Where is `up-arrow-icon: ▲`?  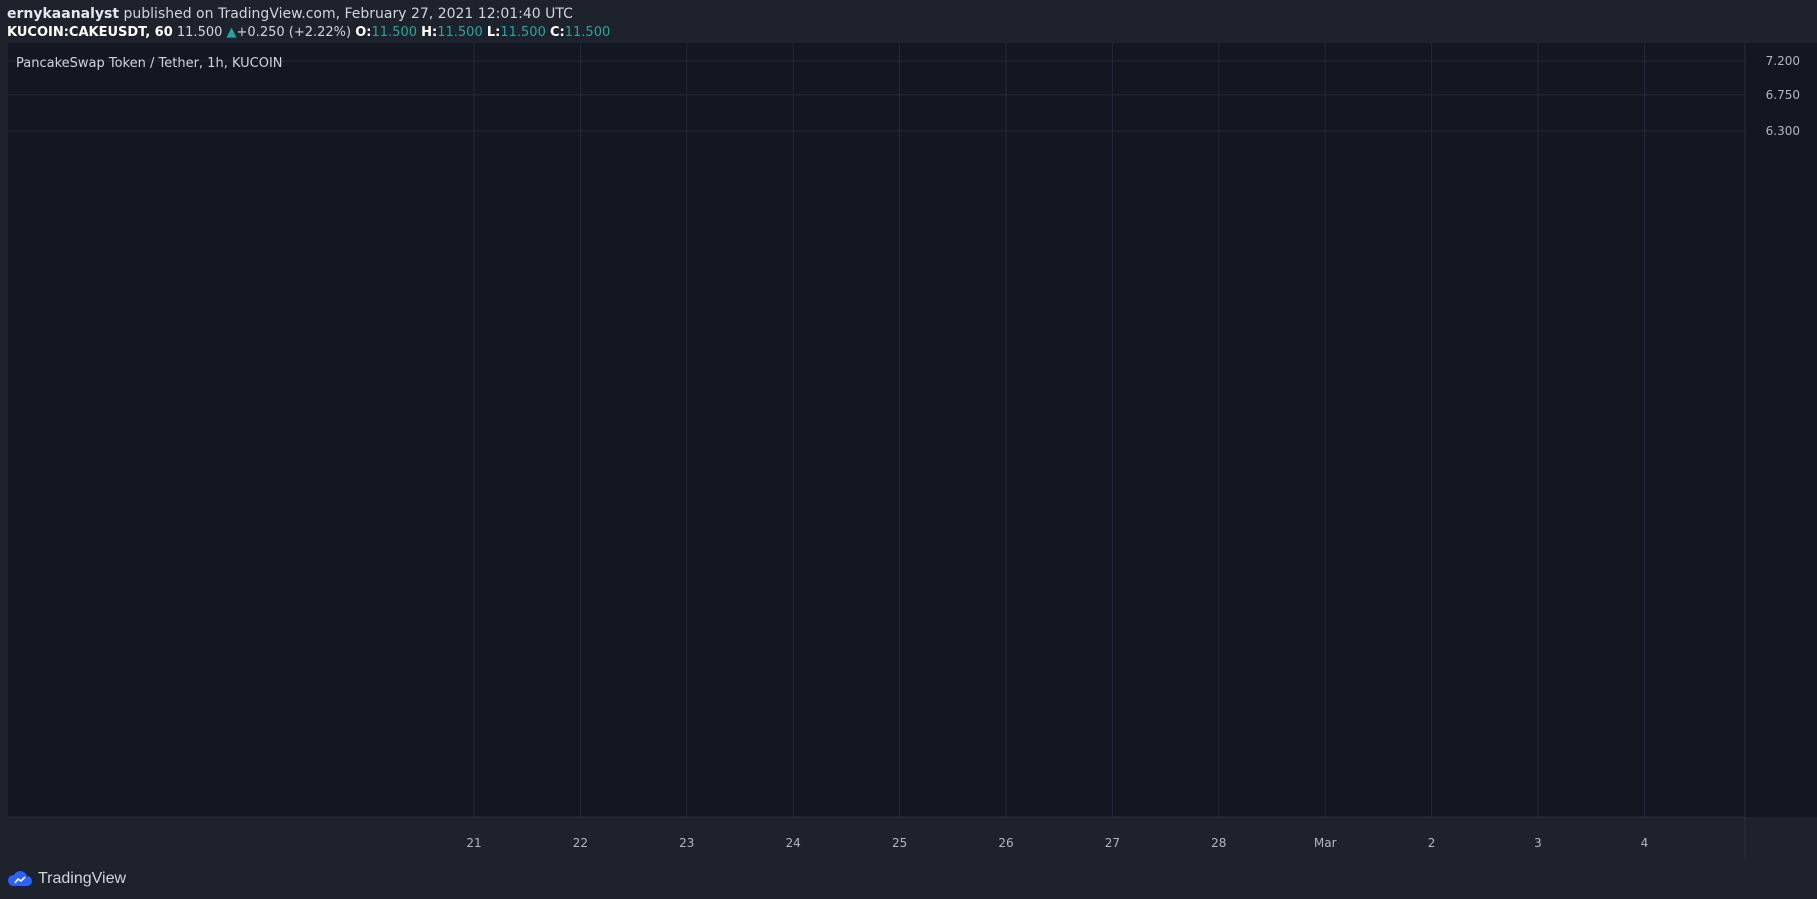 up-arrow-icon: ▲ is located at coordinates (231, 32).